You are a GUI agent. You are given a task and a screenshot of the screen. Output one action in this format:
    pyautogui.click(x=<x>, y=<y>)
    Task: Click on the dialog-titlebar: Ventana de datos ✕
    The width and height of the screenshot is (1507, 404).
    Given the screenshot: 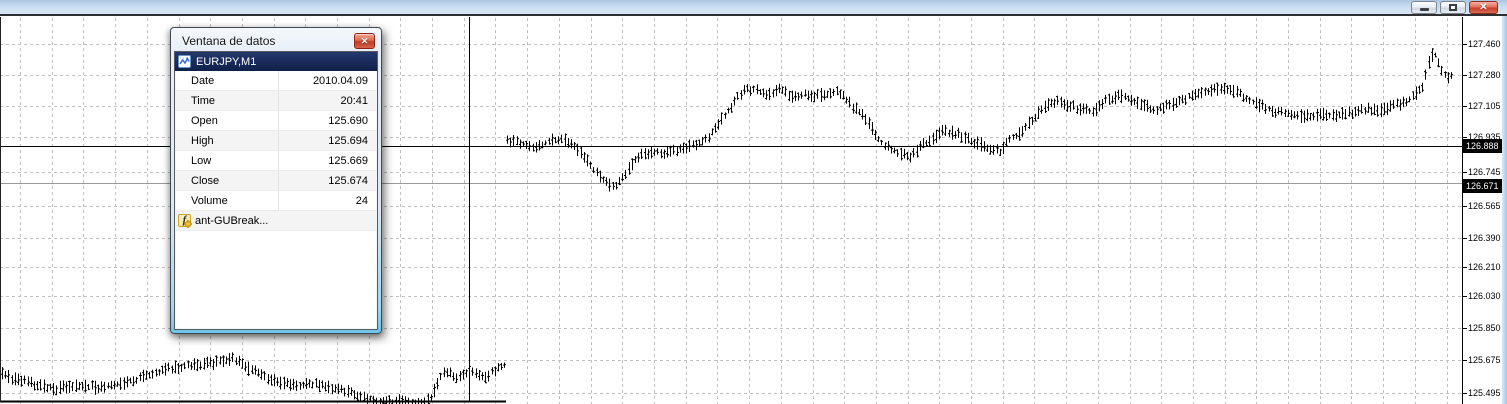 What is the action you would take?
    pyautogui.click(x=276, y=41)
    